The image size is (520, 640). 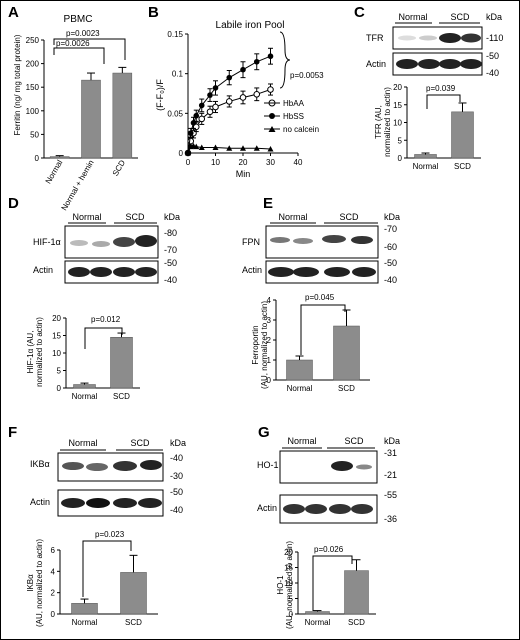 What do you see at coordinates (33, 40) in the screenshot?
I see `panel-a-y-tick-label: 250` at bounding box center [33, 40].